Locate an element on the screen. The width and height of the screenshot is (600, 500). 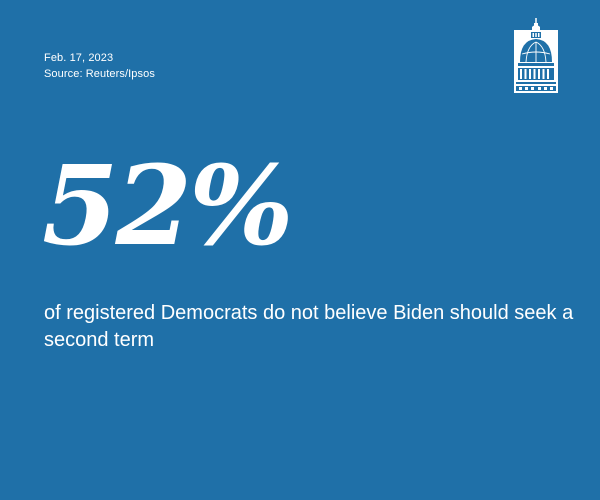
headline-stat: 52% is located at coordinates (168, 205).